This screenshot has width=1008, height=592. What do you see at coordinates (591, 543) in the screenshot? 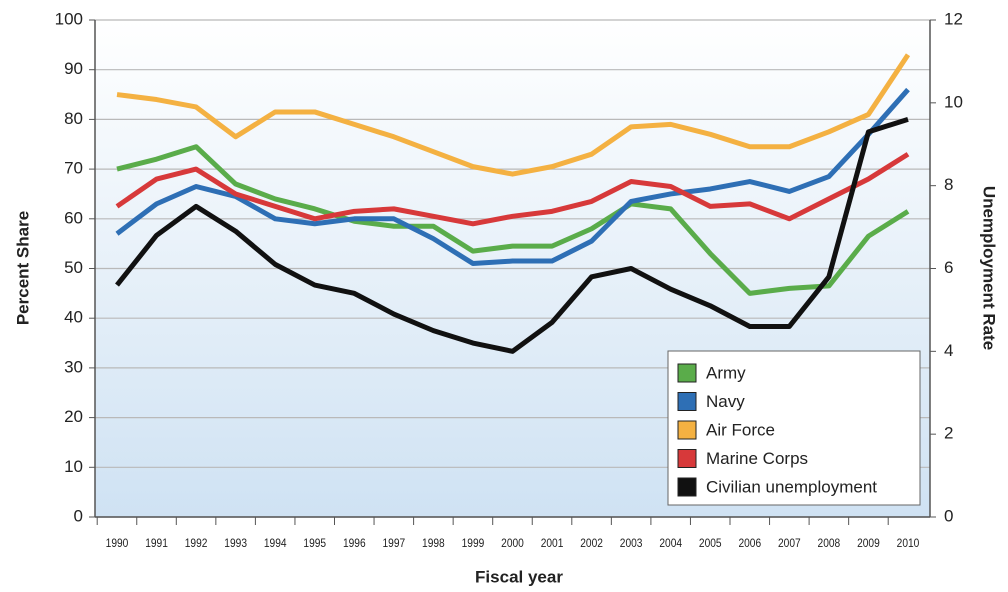
I see `x-tick-label: 2002` at bounding box center [591, 543].